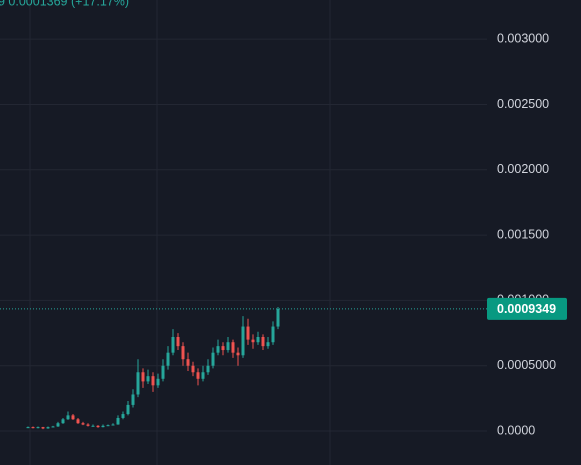 This screenshot has height=465, width=581. What do you see at coordinates (516, 430) in the screenshot?
I see `y-tick-label: 0.0000` at bounding box center [516, 430].